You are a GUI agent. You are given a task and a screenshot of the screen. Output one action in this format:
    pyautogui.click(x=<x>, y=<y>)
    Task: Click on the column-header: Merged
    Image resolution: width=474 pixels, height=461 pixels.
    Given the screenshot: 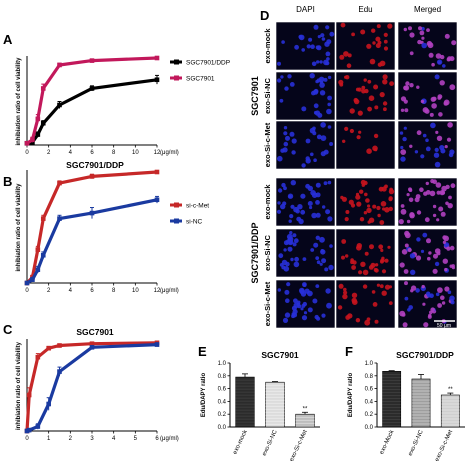 What is the action you would take?
    pyautogui.click(x=427, y=9)
    